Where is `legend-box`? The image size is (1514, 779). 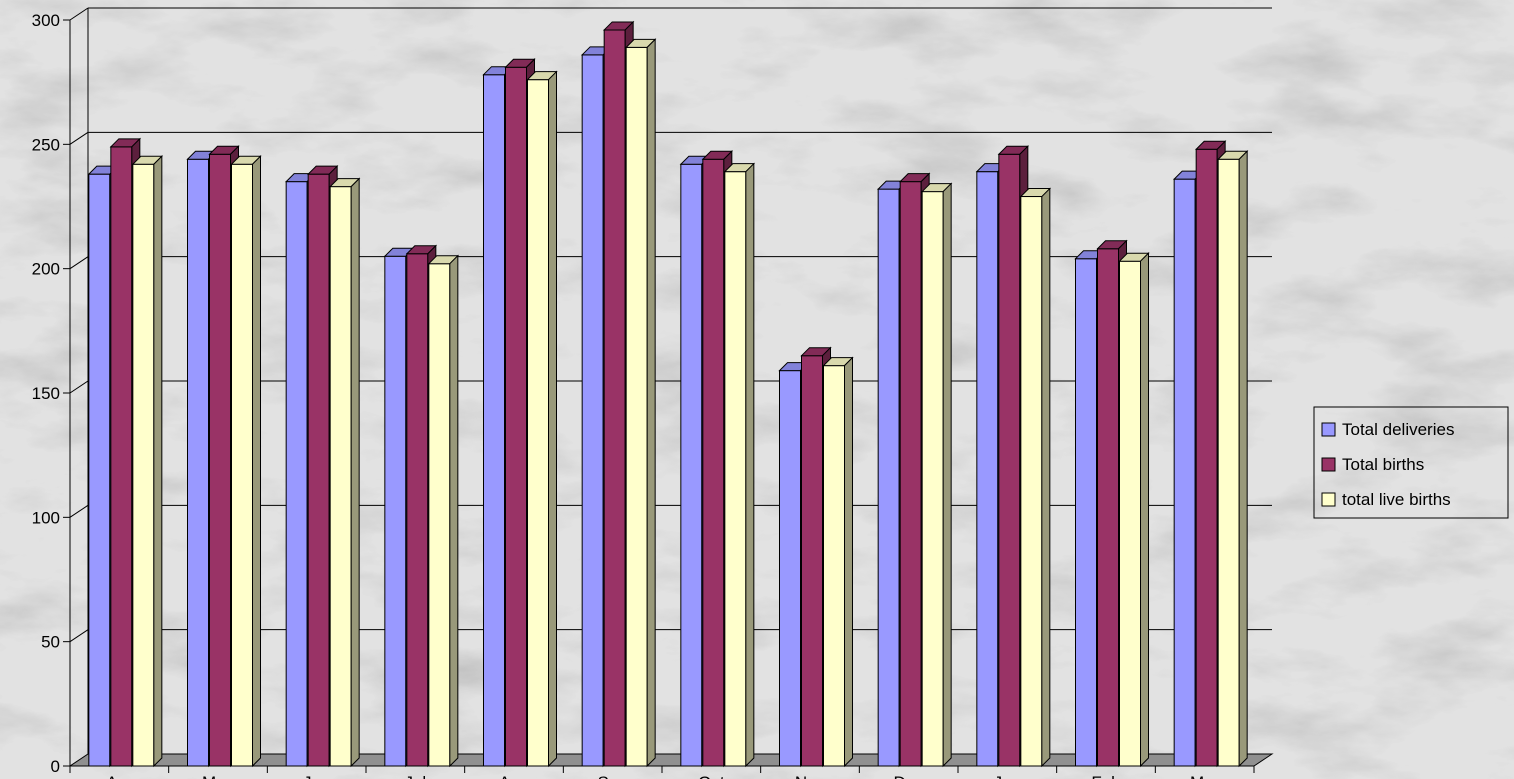 legend-box is located at coordinates (1411, 462).